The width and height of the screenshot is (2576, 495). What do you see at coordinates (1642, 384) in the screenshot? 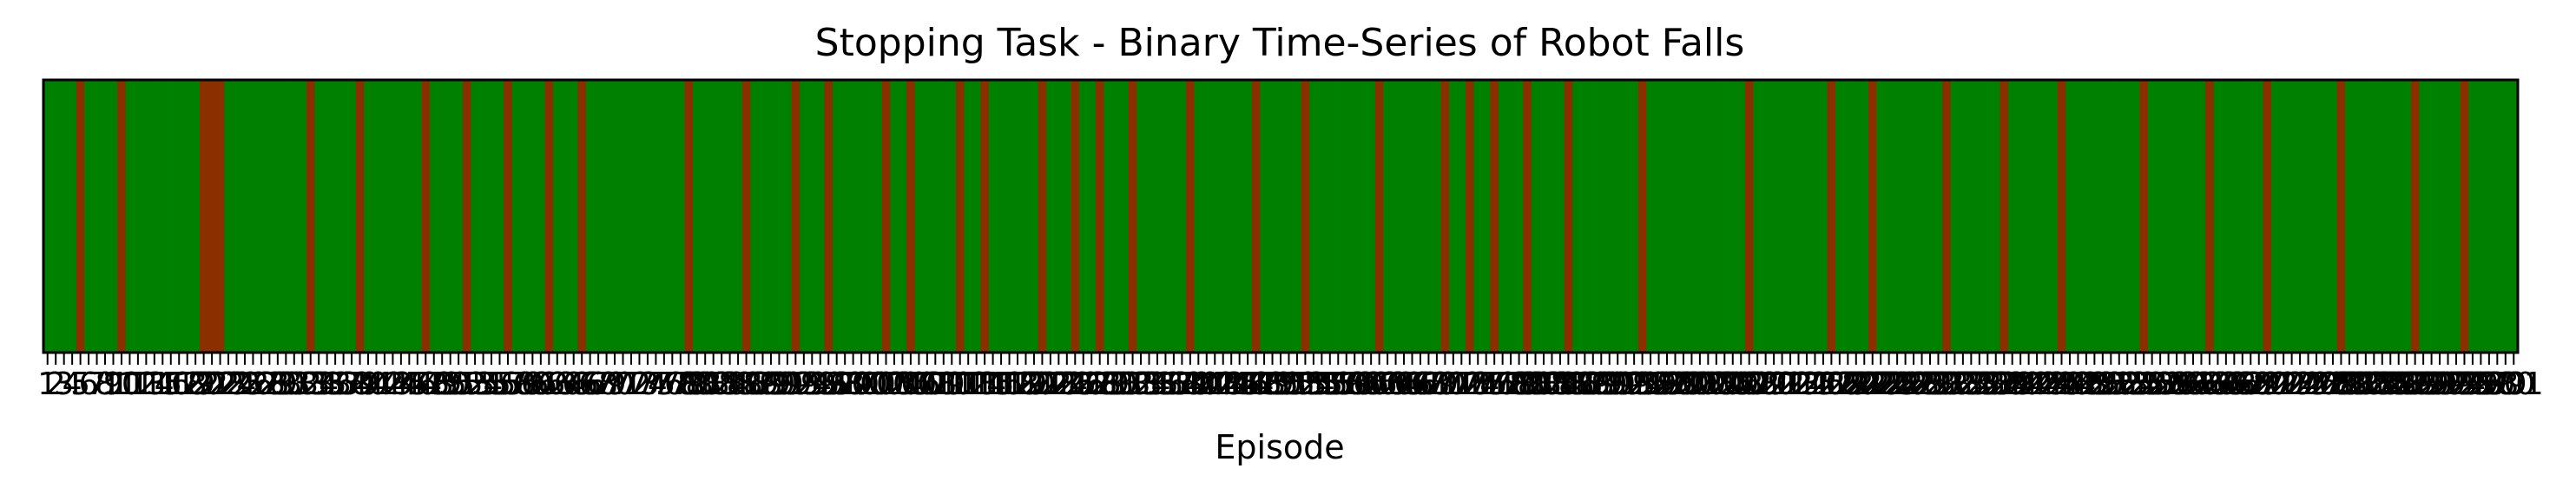
I see `x-tick-label: 195` at bounding box center [1642, 384].